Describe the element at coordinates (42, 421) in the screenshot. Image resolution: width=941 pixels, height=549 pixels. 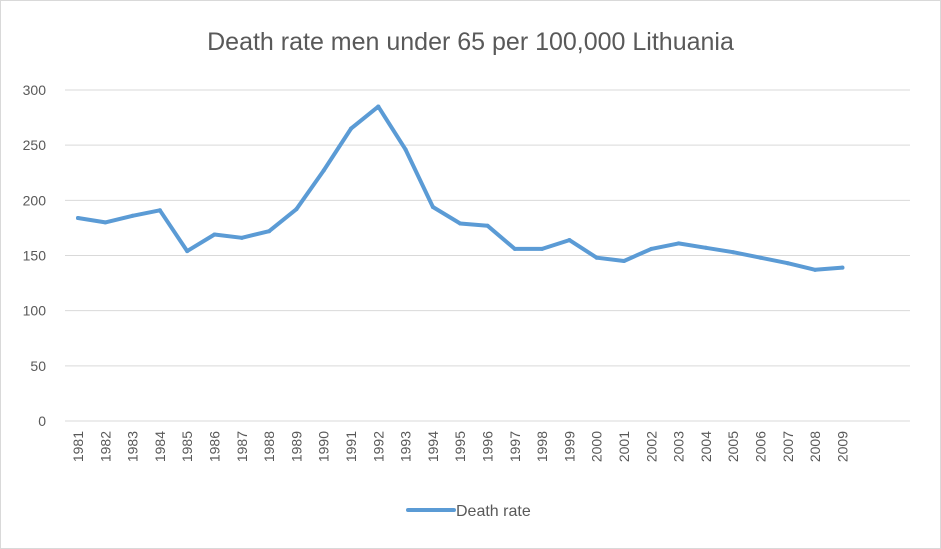
I see `y-tick-label: 0` at that location.